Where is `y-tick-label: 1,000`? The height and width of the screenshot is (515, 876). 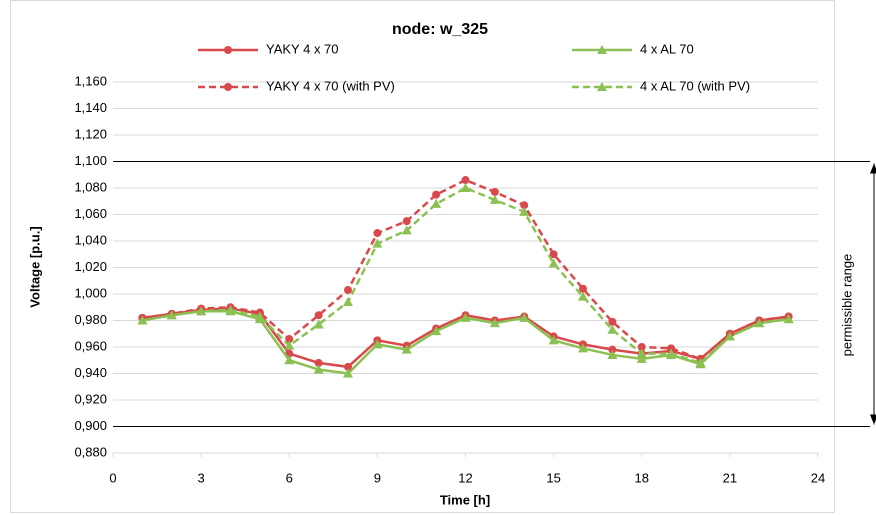
y-tick-label: 1,000 is located at coordinates (90, 292).